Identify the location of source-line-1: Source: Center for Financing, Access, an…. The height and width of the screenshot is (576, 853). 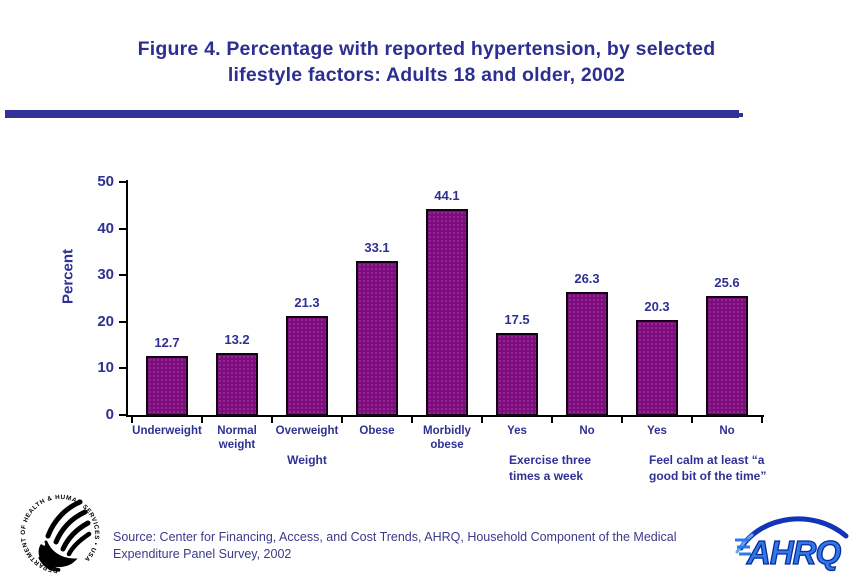
(395, 537).